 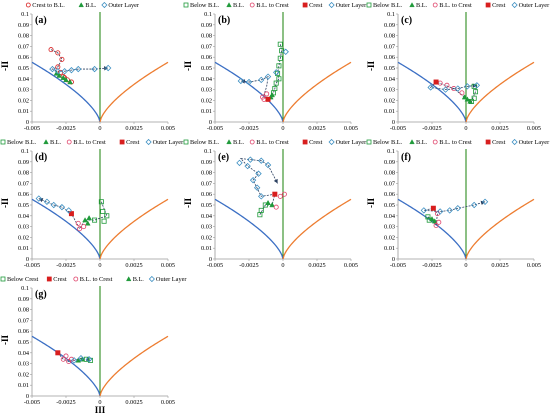 What do you see at coordinates (406, 157) in the screenshot?
I see `panel-label: (f)` at bounding box center [406, 157].